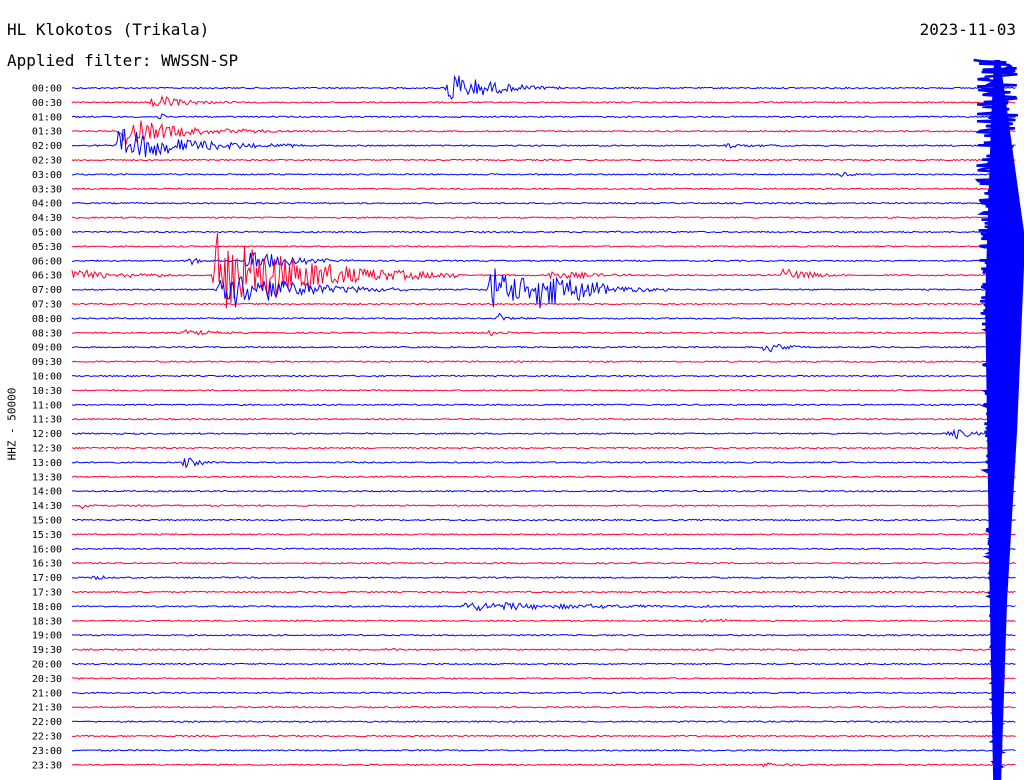 The width and height of the screenshot is (1024, 780). What do you see at coordinates (47, 276) in the screenshot?
I see `row-label: 06:30` at bounding box center [47, 276].